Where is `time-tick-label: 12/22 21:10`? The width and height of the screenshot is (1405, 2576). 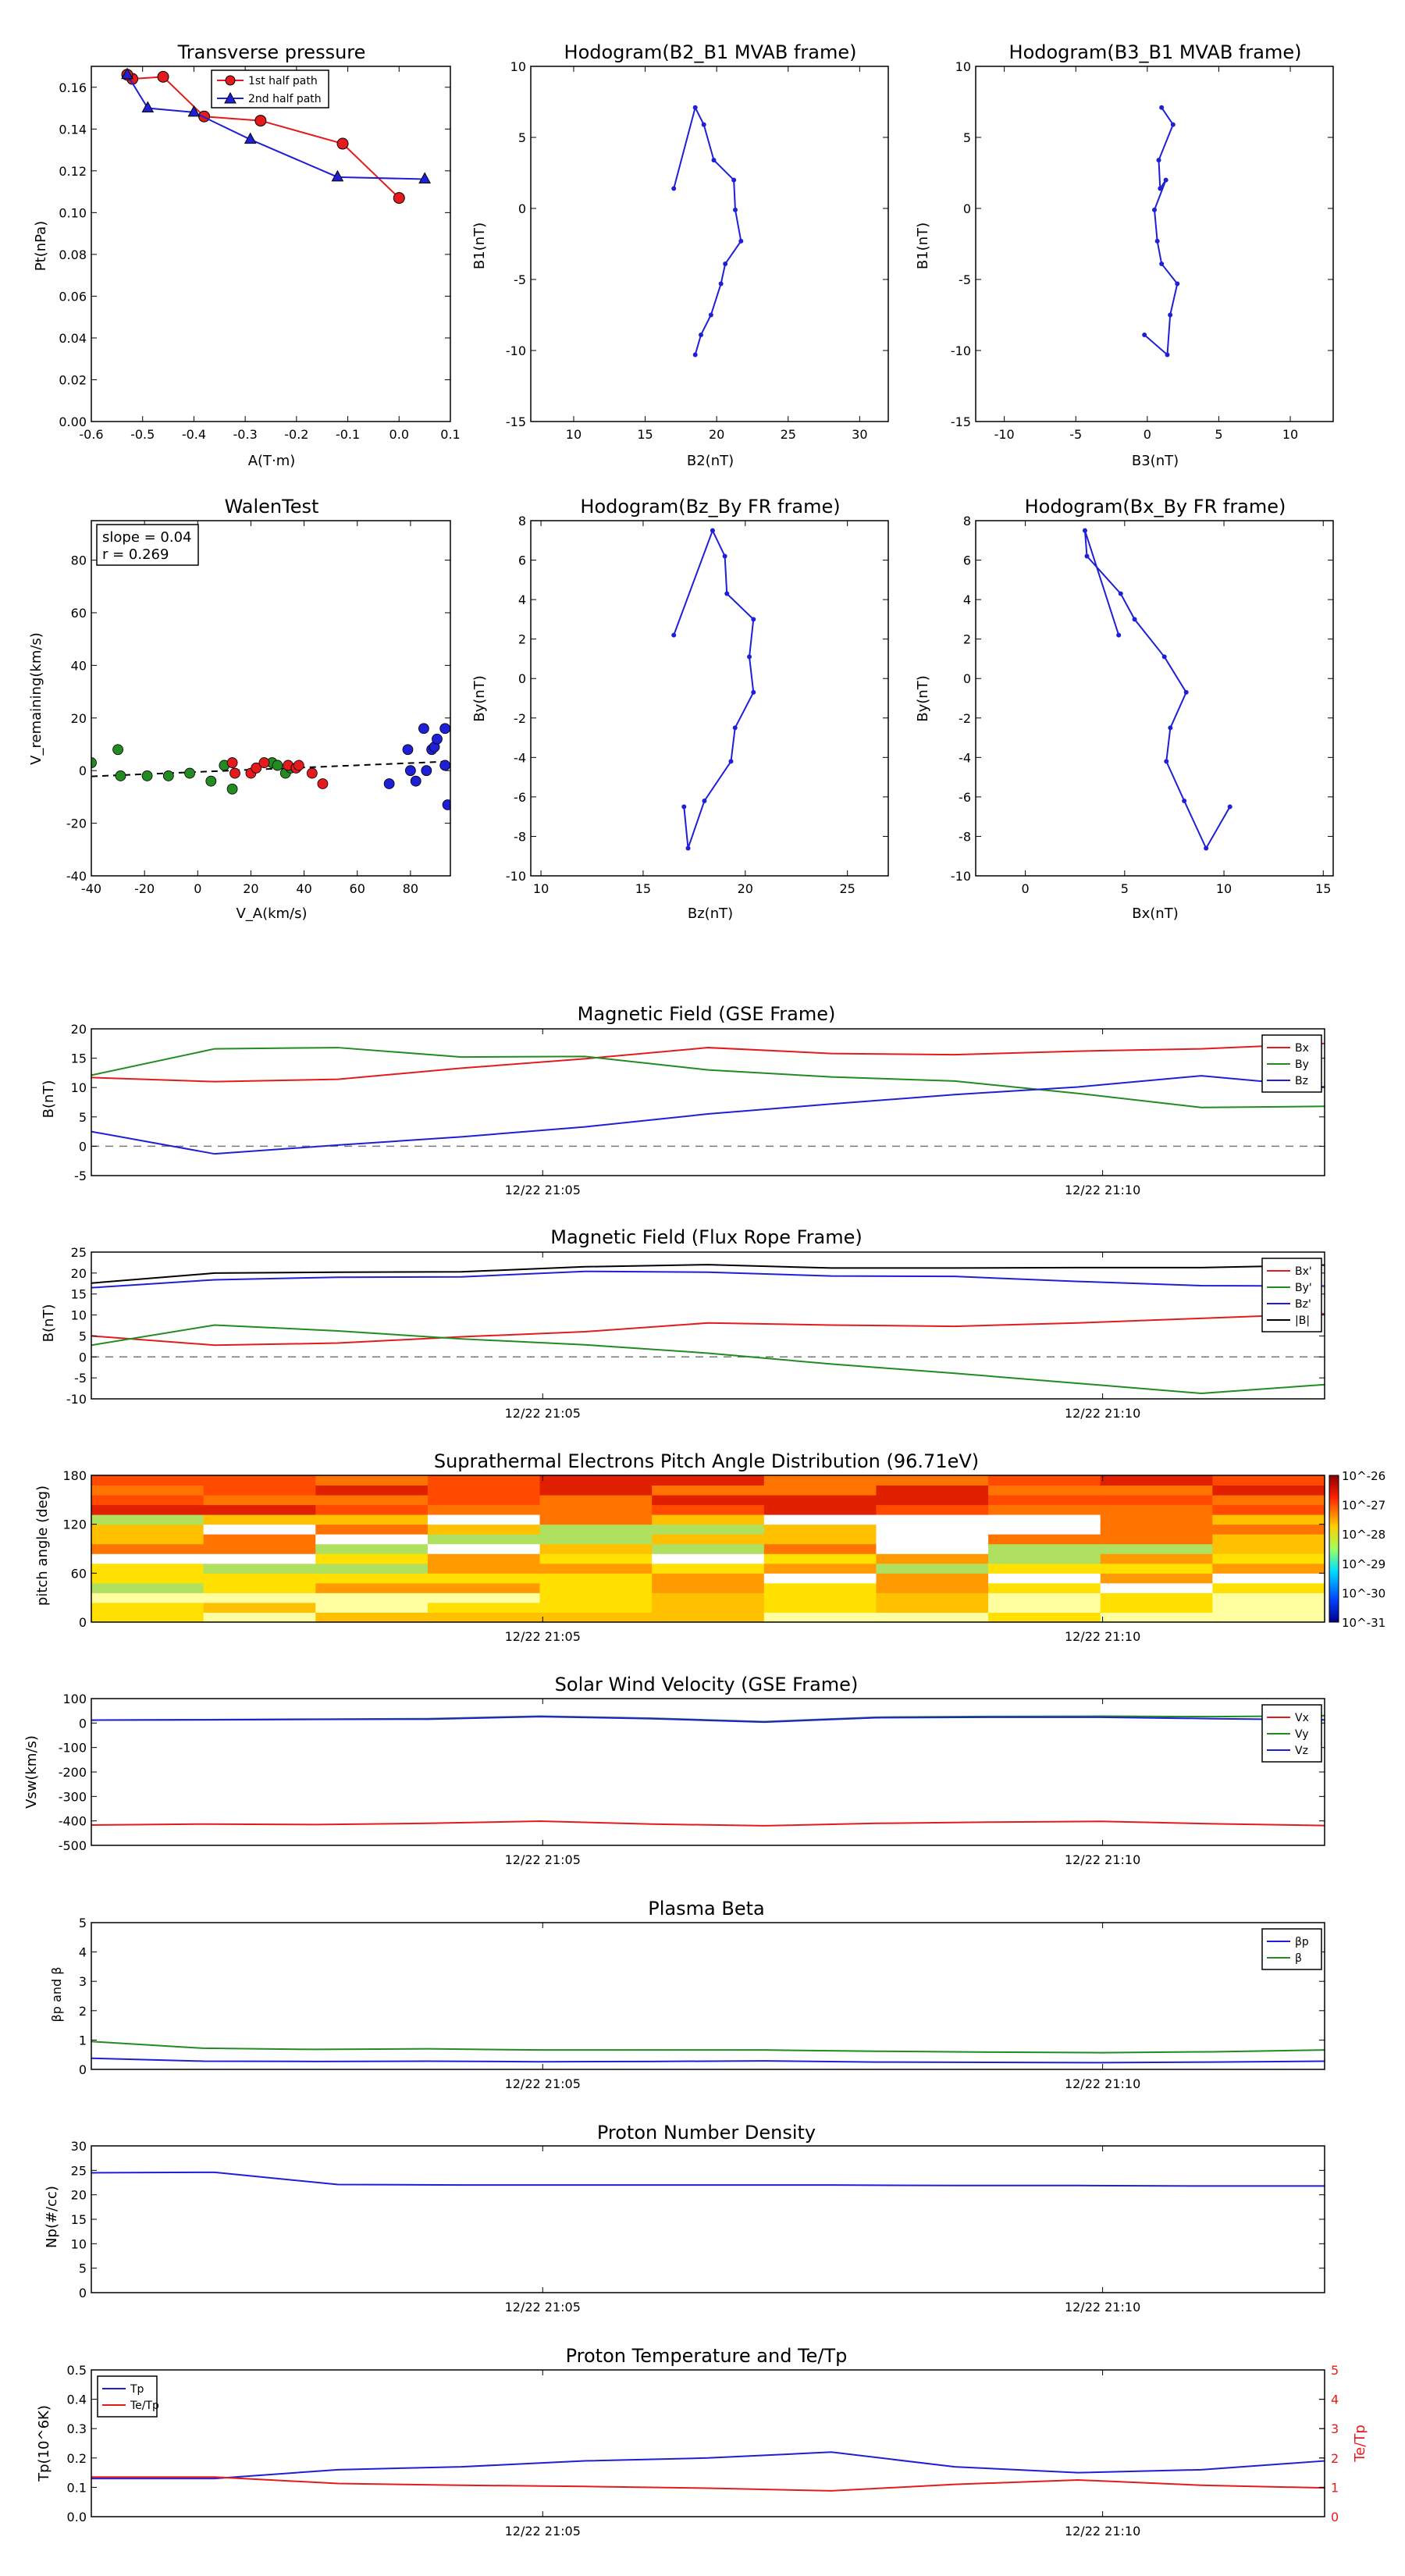 time-tick-label: 12/22 21:10 is located at coordinates (1102, 2307).